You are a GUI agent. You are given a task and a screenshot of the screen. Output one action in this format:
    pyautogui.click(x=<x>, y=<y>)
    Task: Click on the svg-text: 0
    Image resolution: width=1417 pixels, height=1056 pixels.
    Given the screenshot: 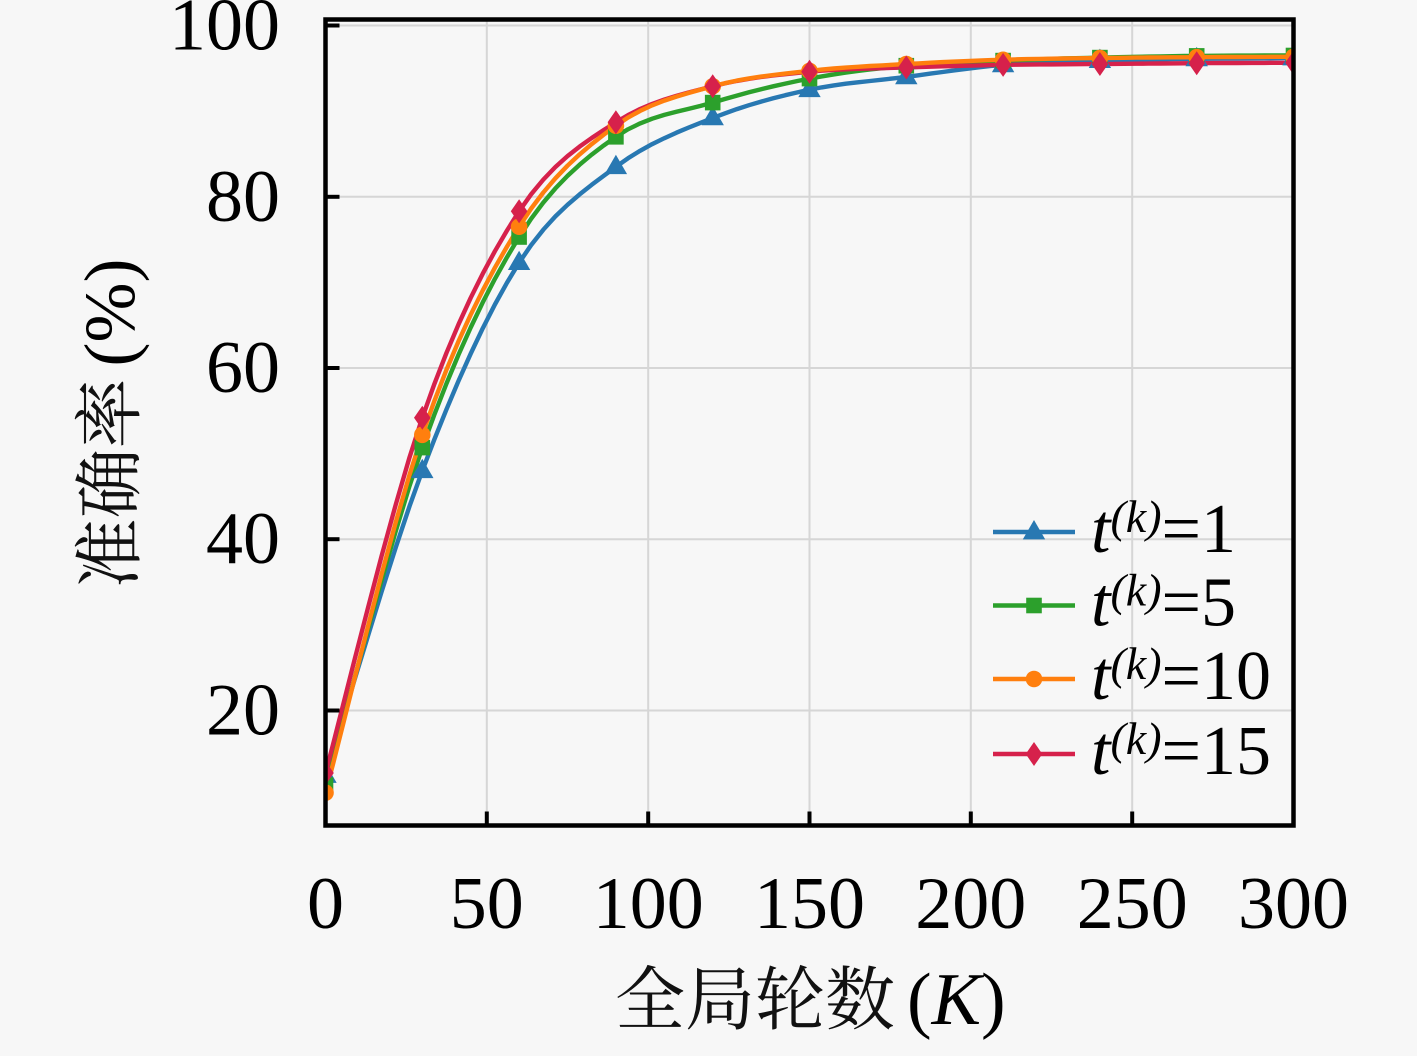 What is the action you would take?
    pyautogui.click(x=325, y=904)
    